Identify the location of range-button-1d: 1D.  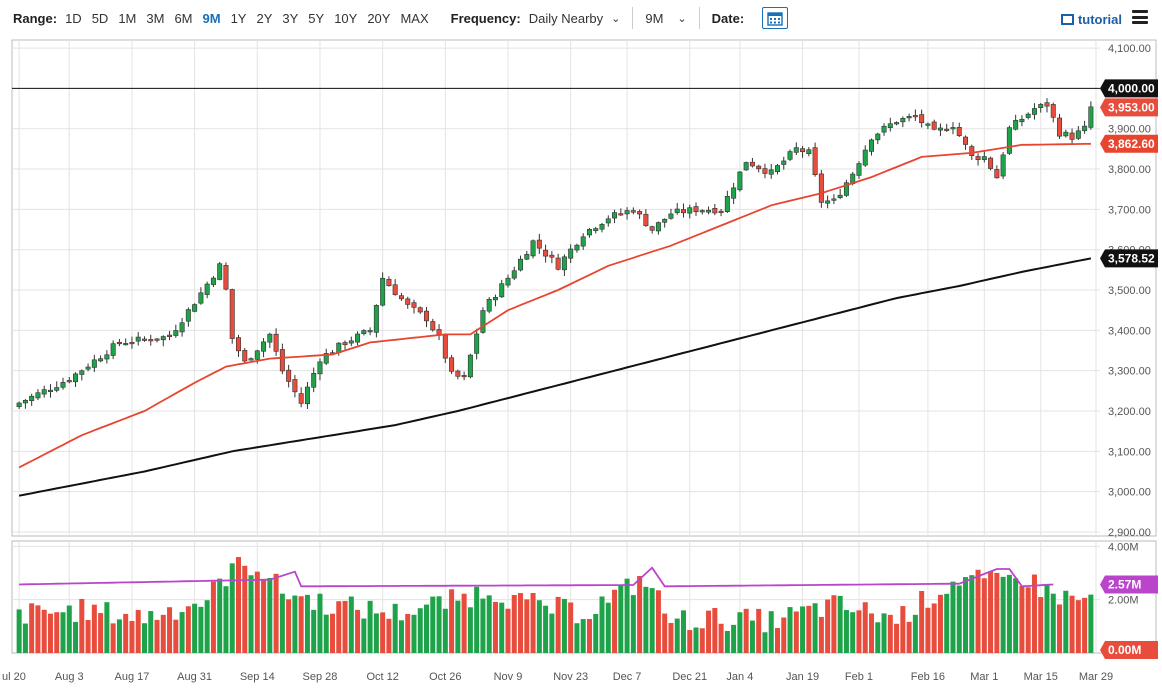
(73, 18).